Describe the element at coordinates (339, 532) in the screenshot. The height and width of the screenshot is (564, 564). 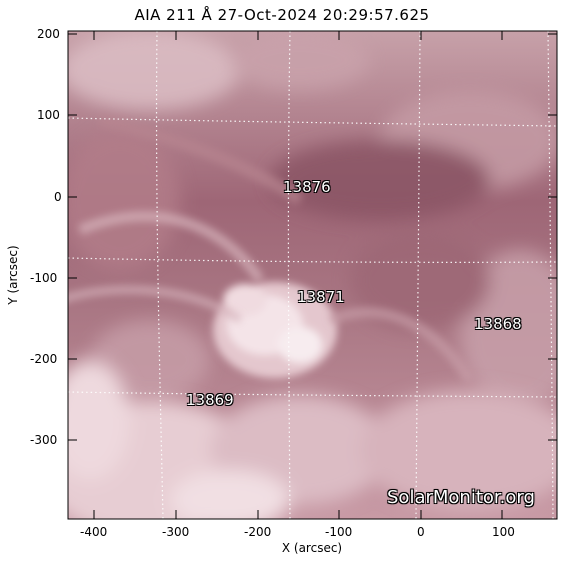
I see `x-tick-label: -100` at that location.